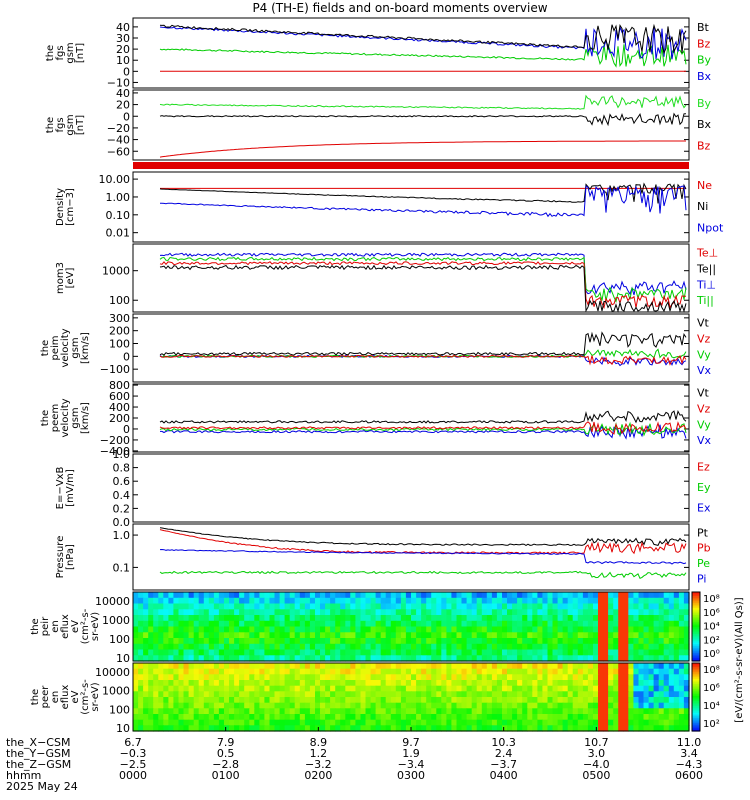  Describe the element at coordinates (596, 764) in the screenshot. I see `x-tick-label: −4.0` at that location.